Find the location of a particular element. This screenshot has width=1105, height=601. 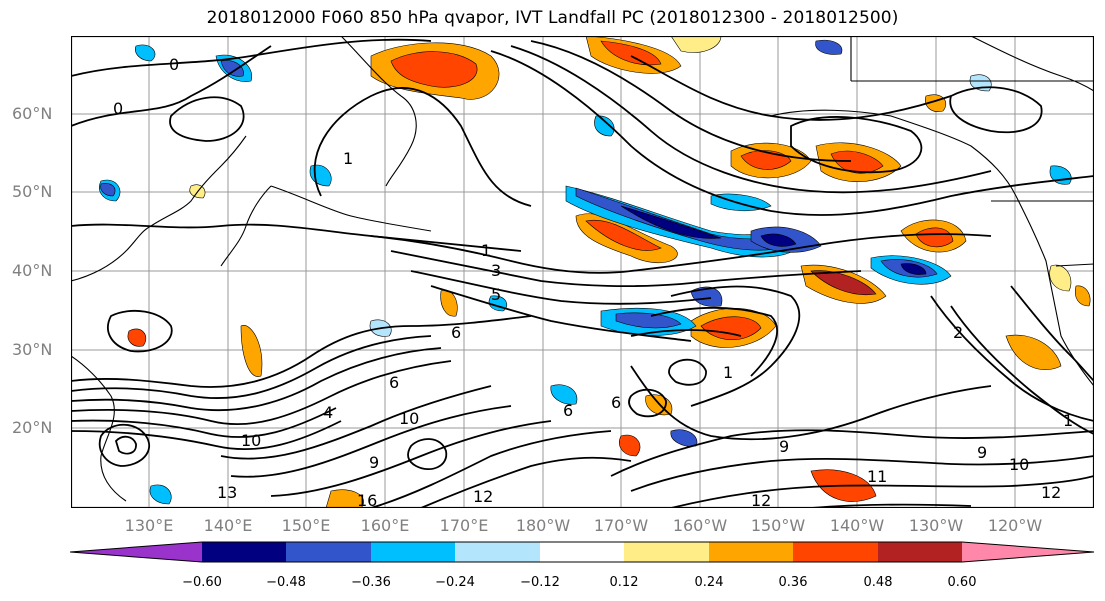

lon-label-120w: 120°W is located at coordinates (1015, 525).